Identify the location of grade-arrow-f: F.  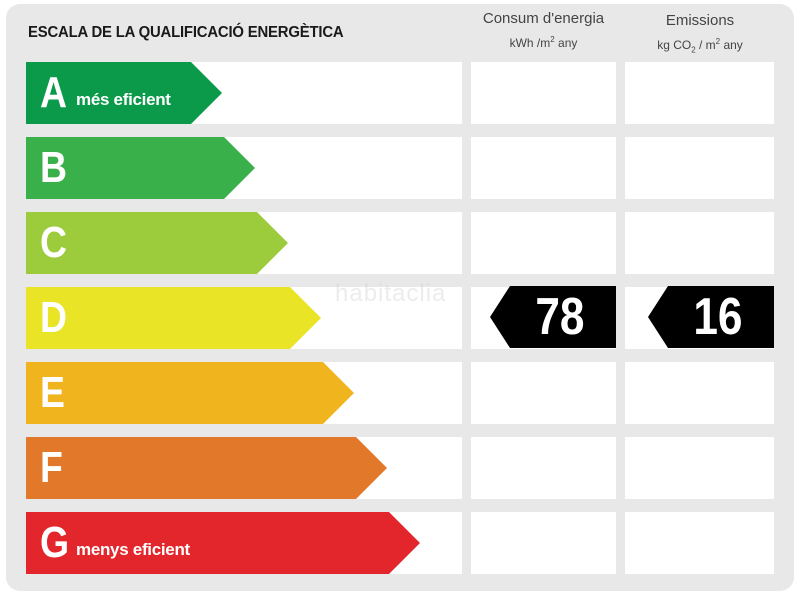
(206, 468).